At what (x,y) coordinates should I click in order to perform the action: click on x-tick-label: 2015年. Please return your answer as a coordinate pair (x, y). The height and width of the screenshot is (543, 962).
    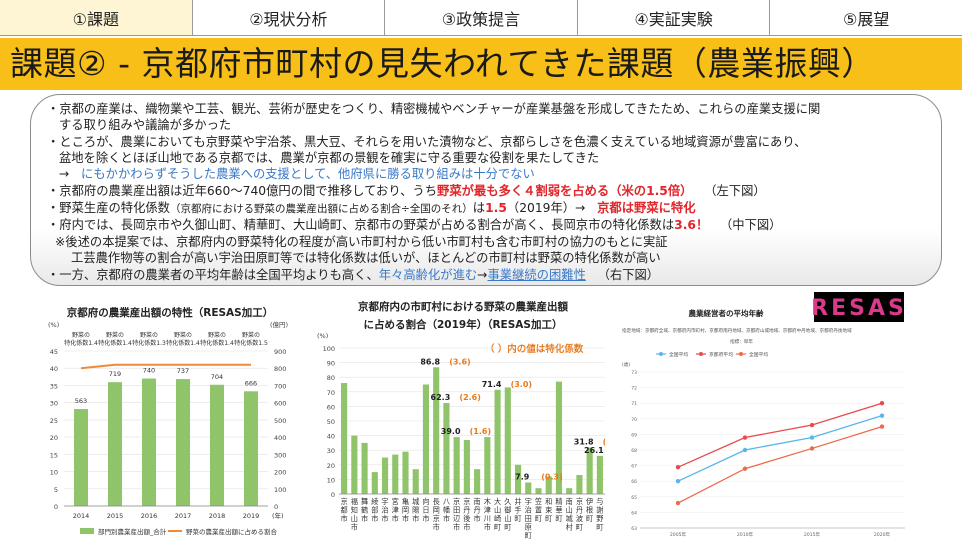
    Looking at the image, I should click on (812, 534).